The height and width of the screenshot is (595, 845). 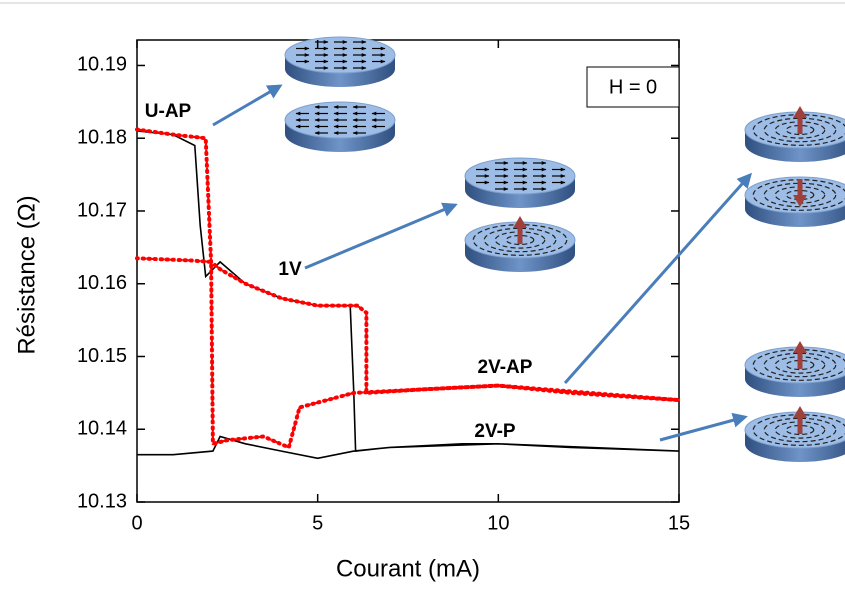 What do you see at coordinates (102, 356) in the screenshot?
I see `y-tick-label: 10.15` at bounding box center [102, 356].